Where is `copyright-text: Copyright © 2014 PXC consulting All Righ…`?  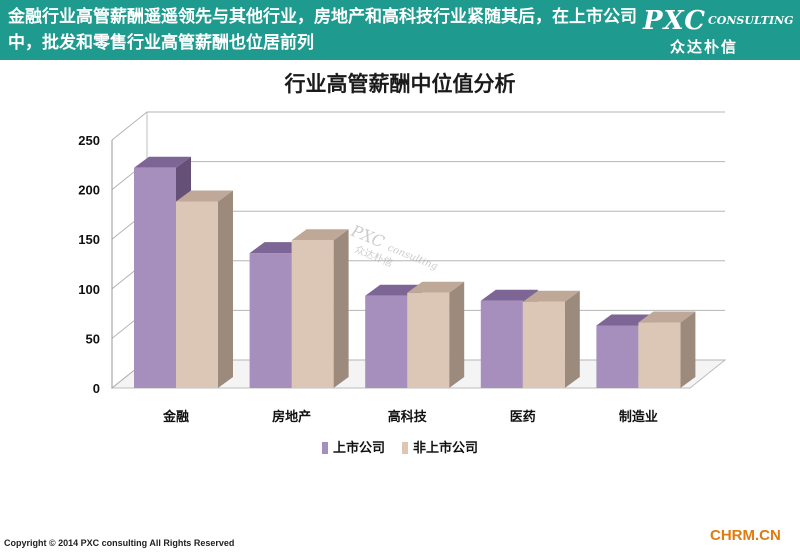
copyright-text: Copyright © 2014 PXC consulting All Righ… is located at coordinates (119, 543).